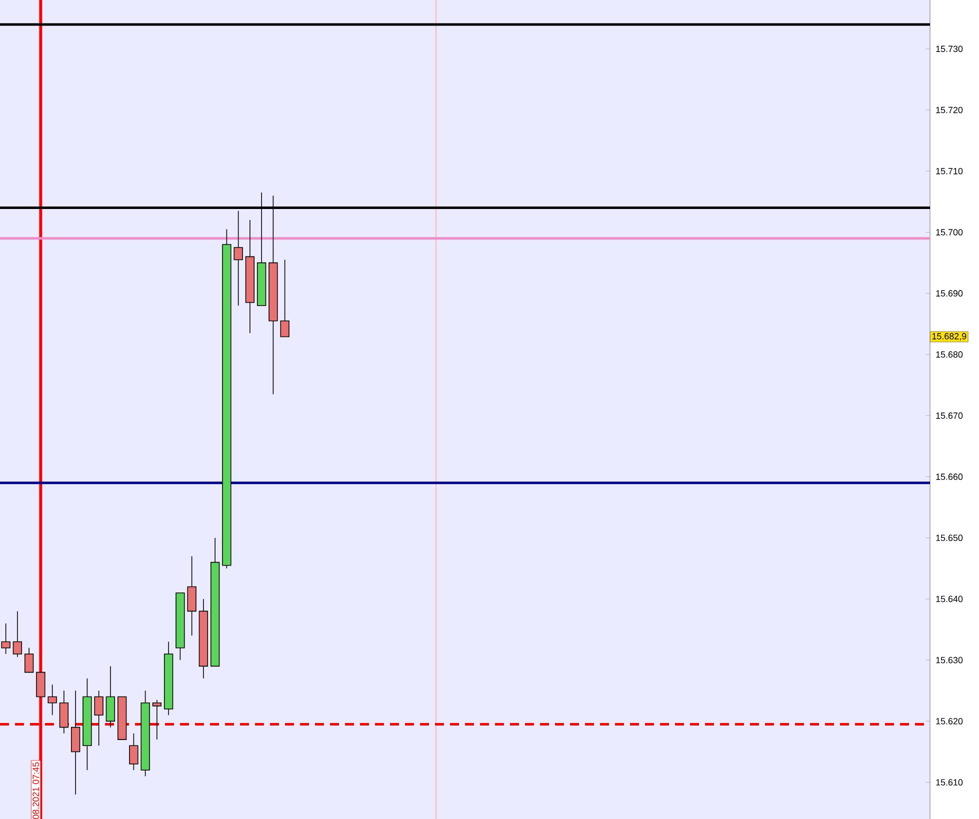 The height and width of the screenshot is (819, 979). Describe the element at coordinates (949, 354) in the screenshot. I see `y-tick-label: 15.680` at that location.